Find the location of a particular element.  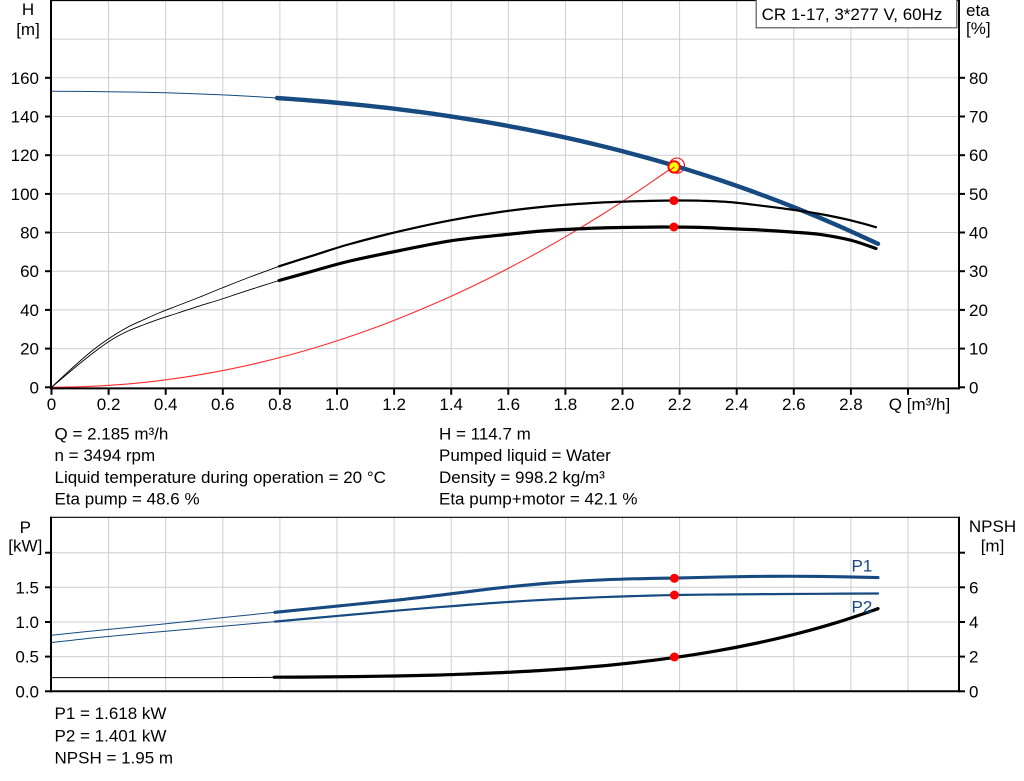

svg-text: 140 is located at coordinates (25, 116).